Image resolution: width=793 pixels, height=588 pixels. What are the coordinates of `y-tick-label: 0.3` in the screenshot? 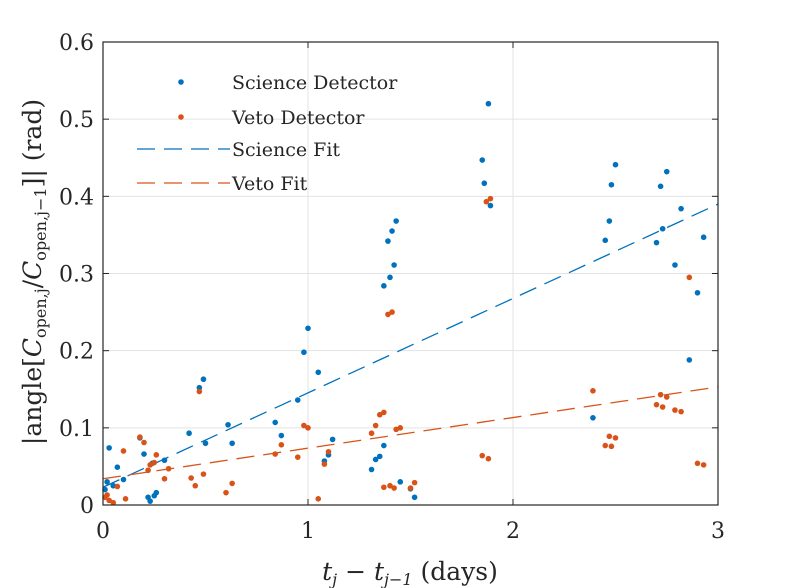 It's located at (76, 275).